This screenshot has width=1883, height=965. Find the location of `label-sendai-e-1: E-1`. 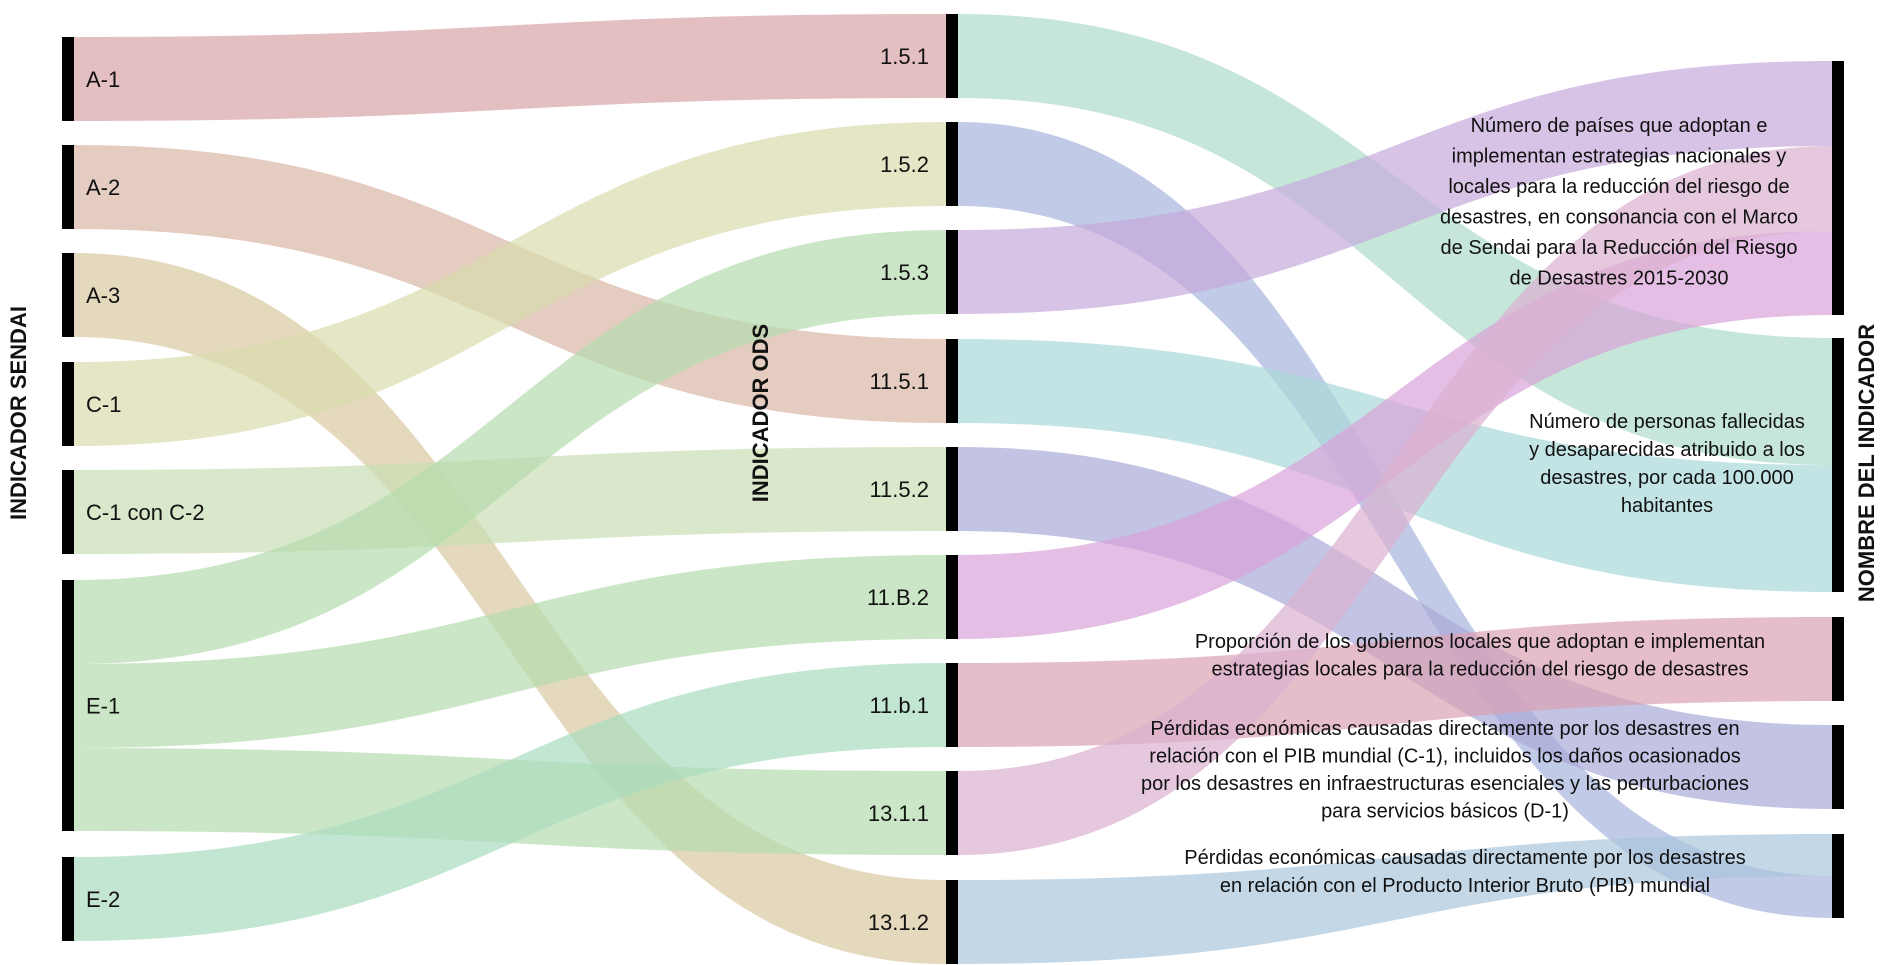

label-sendai-e-1: E-1 is located at coordinates (103, 706).